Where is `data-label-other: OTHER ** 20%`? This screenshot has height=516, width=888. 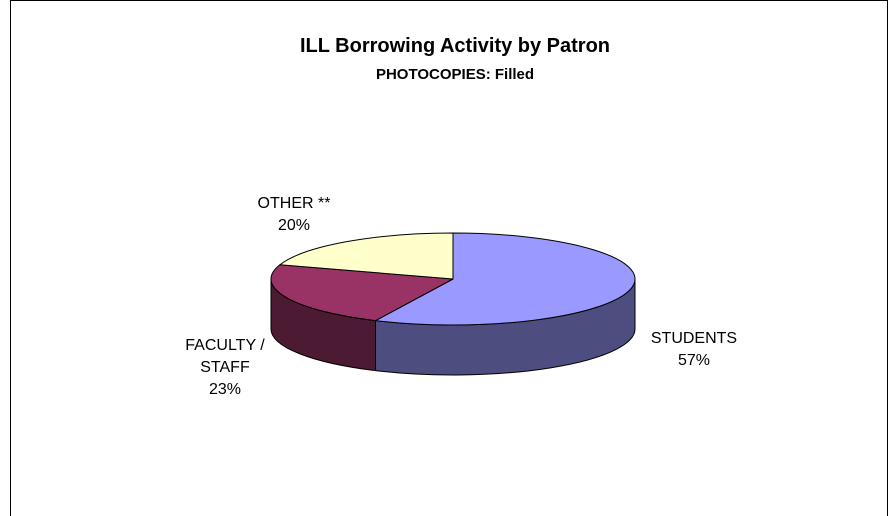 data-label-other: OTHER ** 20% is located at coordinates (294, 214).